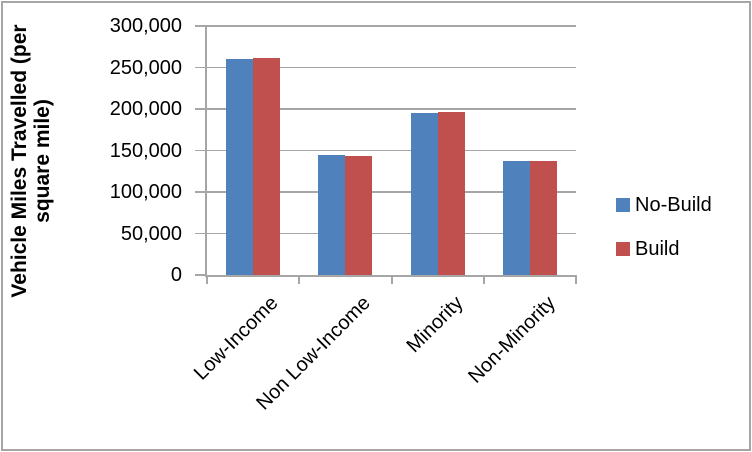 Image resolution: width=752 pixels, height=452 pixels. Describe the element at coordinates (42, 161) in the screenshot. I see `y-axis-title-line2: square mile)` at that location.